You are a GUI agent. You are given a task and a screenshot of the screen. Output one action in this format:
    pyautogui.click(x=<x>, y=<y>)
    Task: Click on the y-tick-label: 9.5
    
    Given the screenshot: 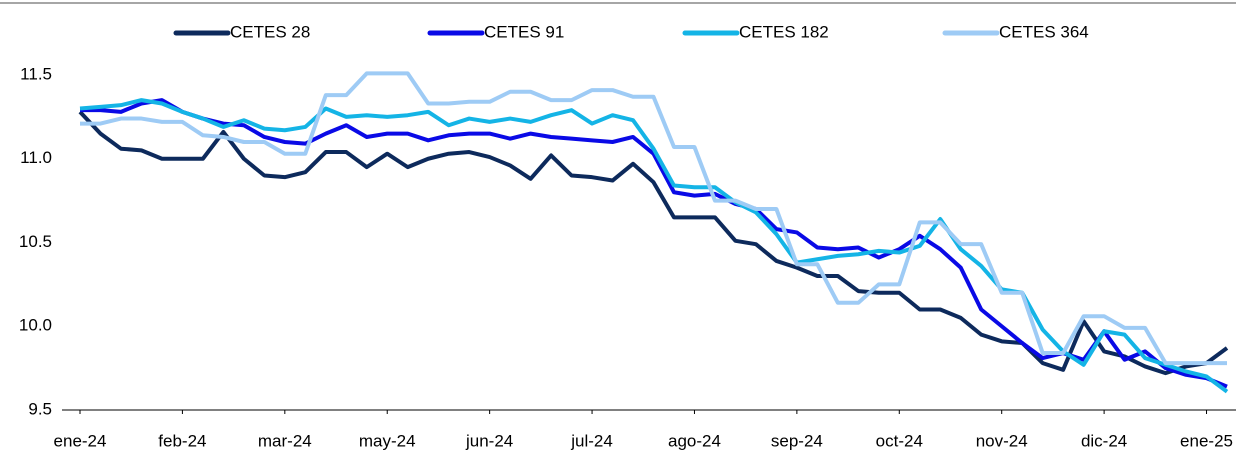 What is the action you would take?
    pyautogui.click(x=40, y=408)
    